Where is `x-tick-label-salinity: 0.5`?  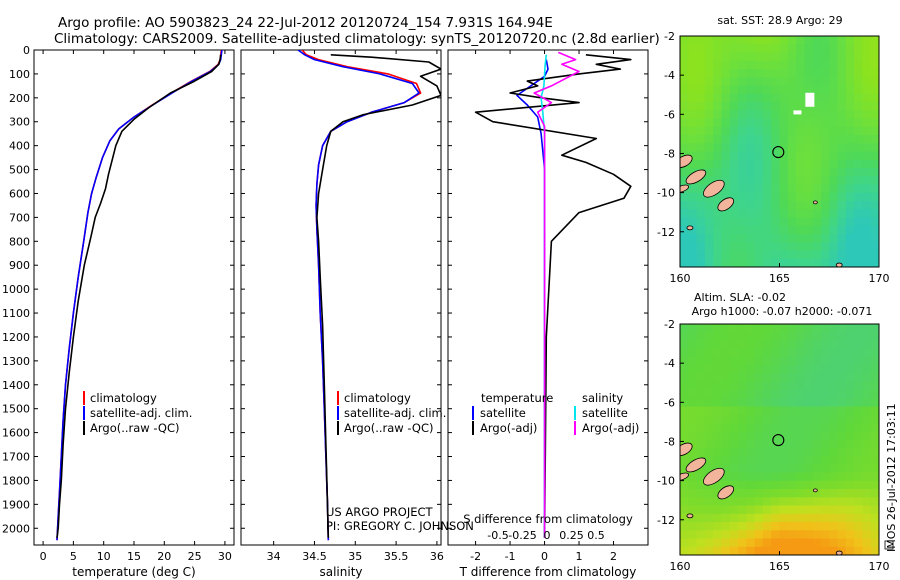
x-tick-label-salinity: 0.5 is located at coordinates (596, 535).